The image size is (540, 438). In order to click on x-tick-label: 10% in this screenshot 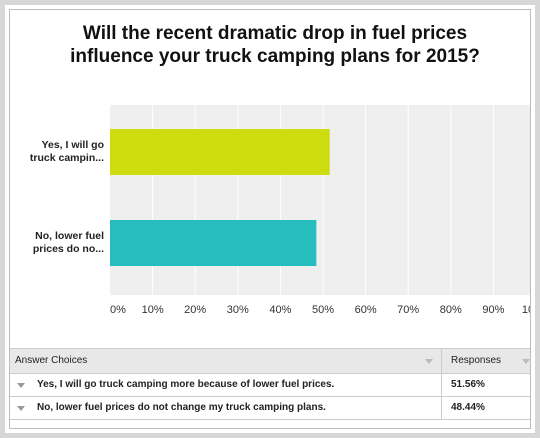, I will do `click(153, 310)`.